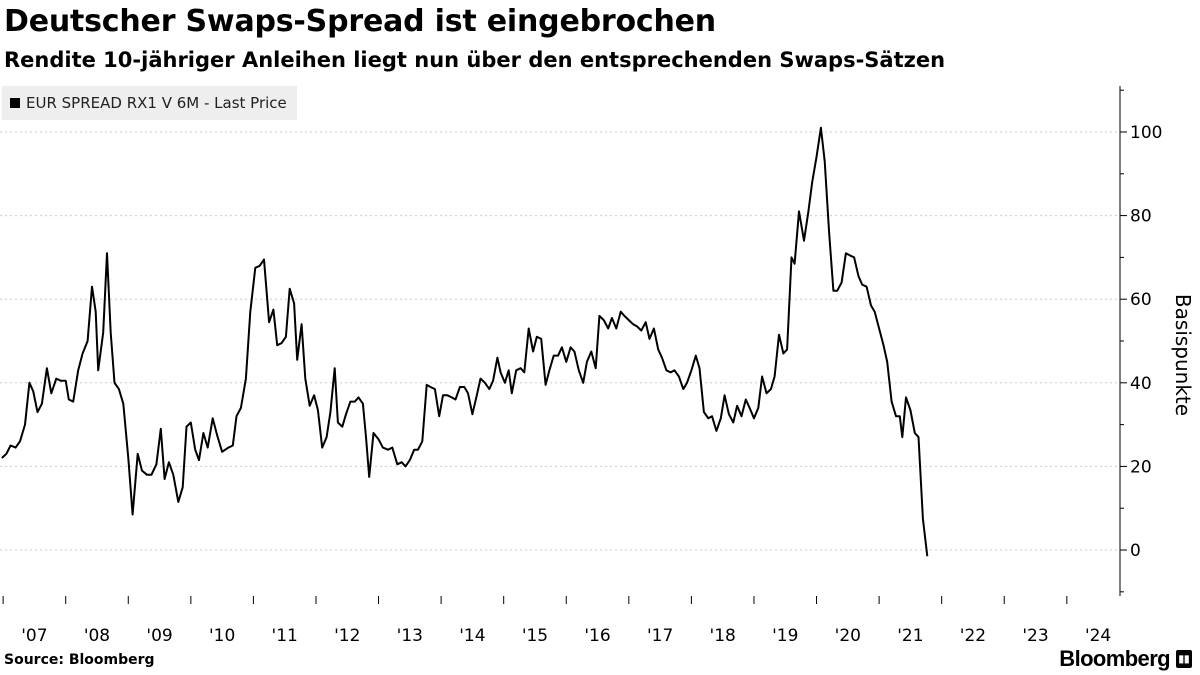 The image size is (1200, 675). I want to click on x-tick-label: '13, so click(410, 636).